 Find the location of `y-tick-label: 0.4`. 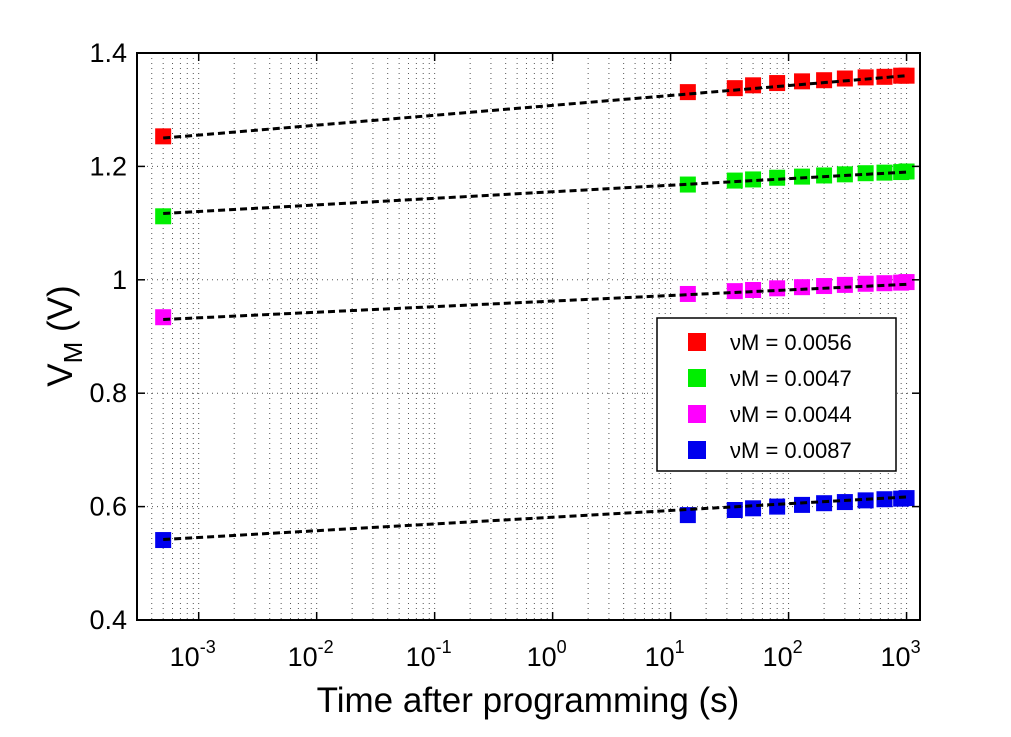

y-tick-label: 0.4 is located at coordinates (108, 620).